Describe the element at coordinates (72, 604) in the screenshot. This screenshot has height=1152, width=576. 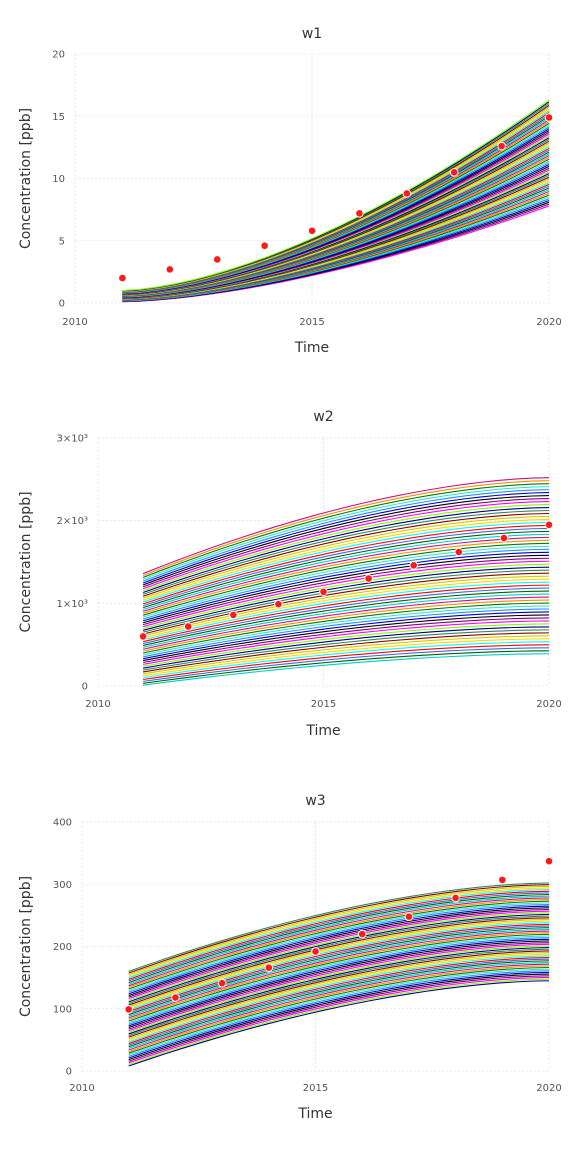
I see `y-tick-label: 1×10³` at that location.